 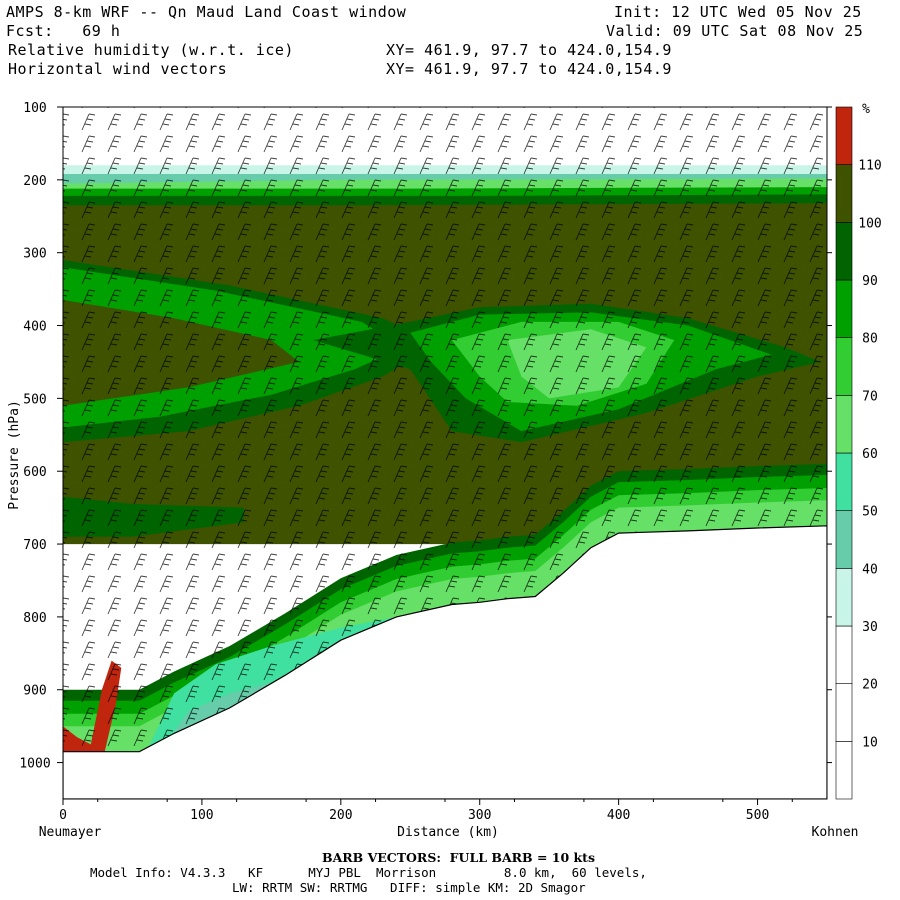 What do you see at coordinates (14, 455) in the screenshot?
I see `y-axis-label: Pressure (hPa)` at bounding box center [14, 455].